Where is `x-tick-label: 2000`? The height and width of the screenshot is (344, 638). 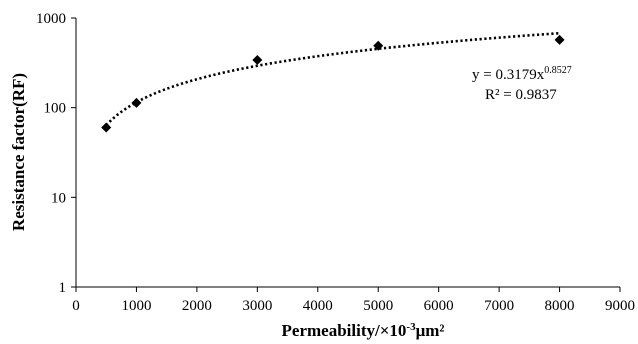 x-tick-label: 2000 is located at coordinates (197, 306).